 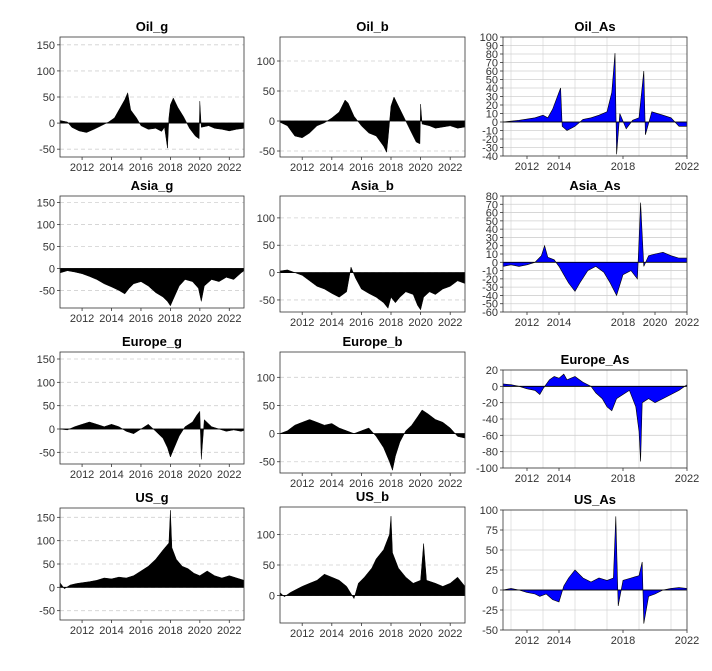 I want to click on y-tick-label: 80, so click(x=492, y=55).